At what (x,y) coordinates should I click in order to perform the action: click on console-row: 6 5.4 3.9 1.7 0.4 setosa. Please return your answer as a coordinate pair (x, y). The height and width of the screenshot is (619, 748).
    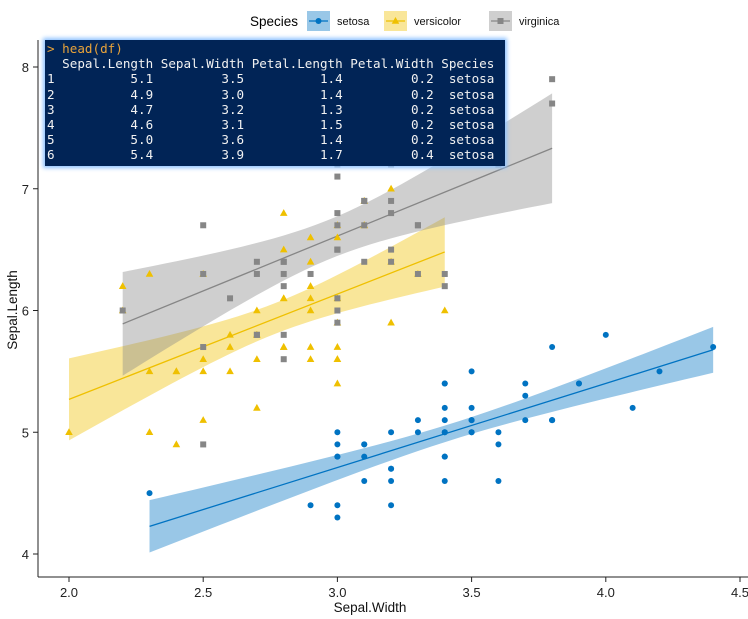
    Looking at the image, I should click on (271, 155).